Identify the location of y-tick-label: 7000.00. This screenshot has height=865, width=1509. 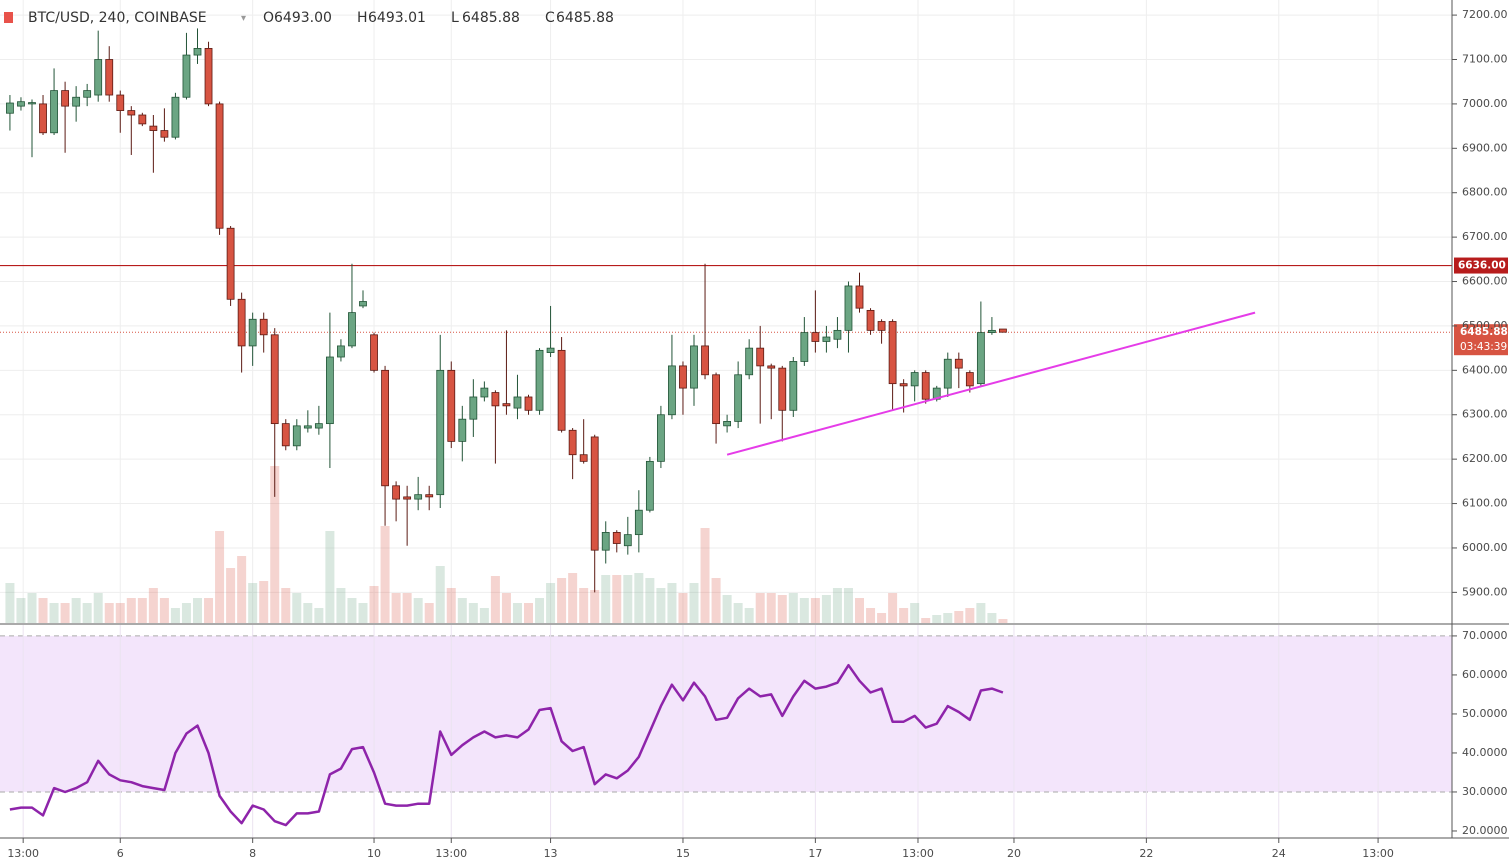
(1485, 103).